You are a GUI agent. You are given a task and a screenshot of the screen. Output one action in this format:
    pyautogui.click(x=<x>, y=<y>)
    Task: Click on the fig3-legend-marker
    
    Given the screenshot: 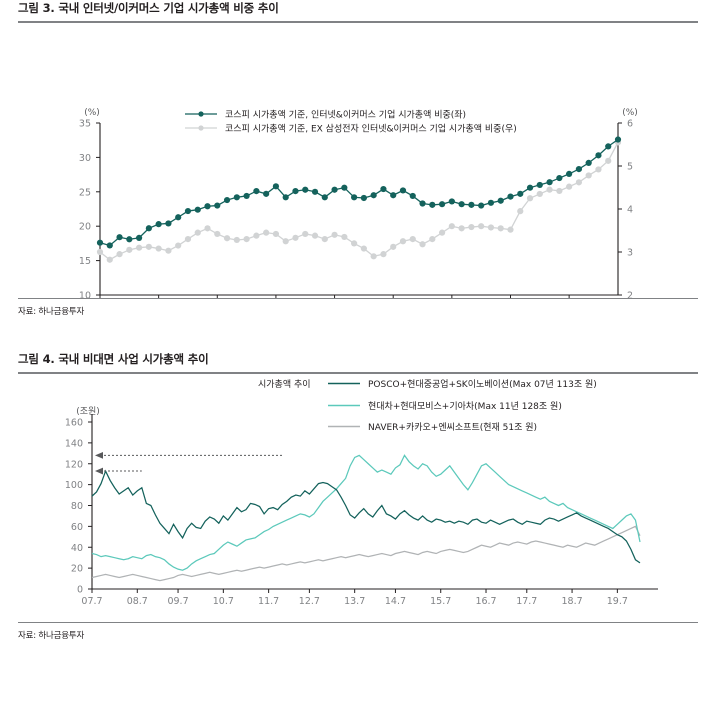 What is the action you would take?
    pyautogui.click(x=201, y=114)
    